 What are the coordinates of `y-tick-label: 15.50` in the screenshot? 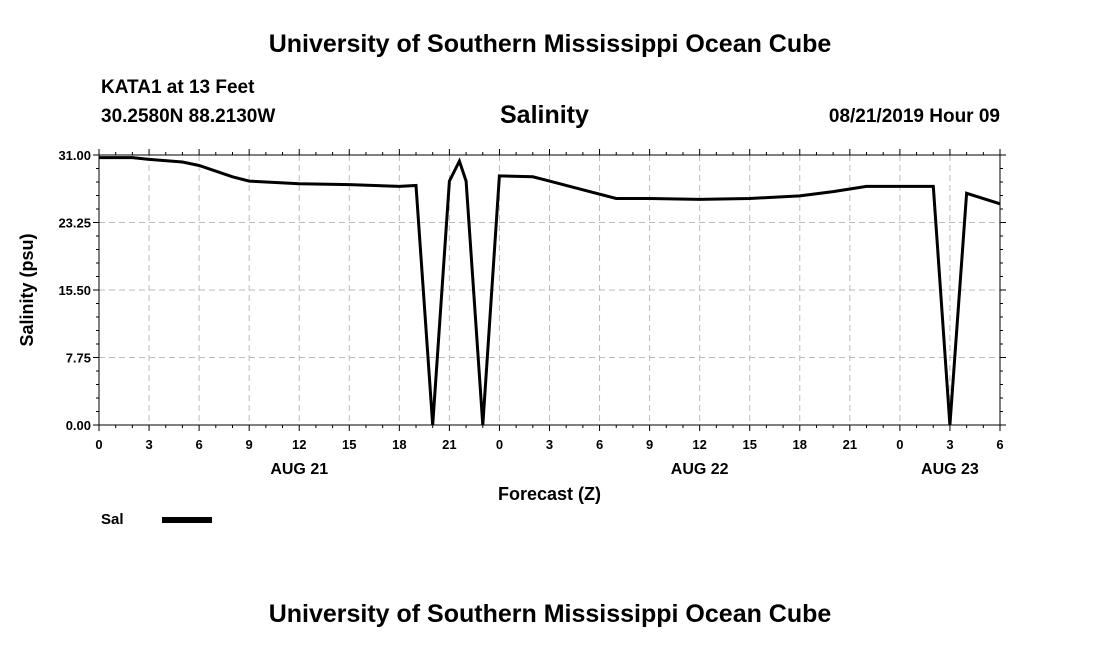 It's located at (74, 290).